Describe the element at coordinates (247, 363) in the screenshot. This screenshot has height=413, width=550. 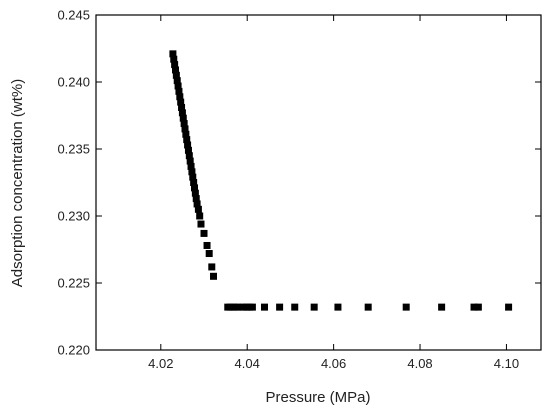
I see `x-tick-label: 4.04` at that location.